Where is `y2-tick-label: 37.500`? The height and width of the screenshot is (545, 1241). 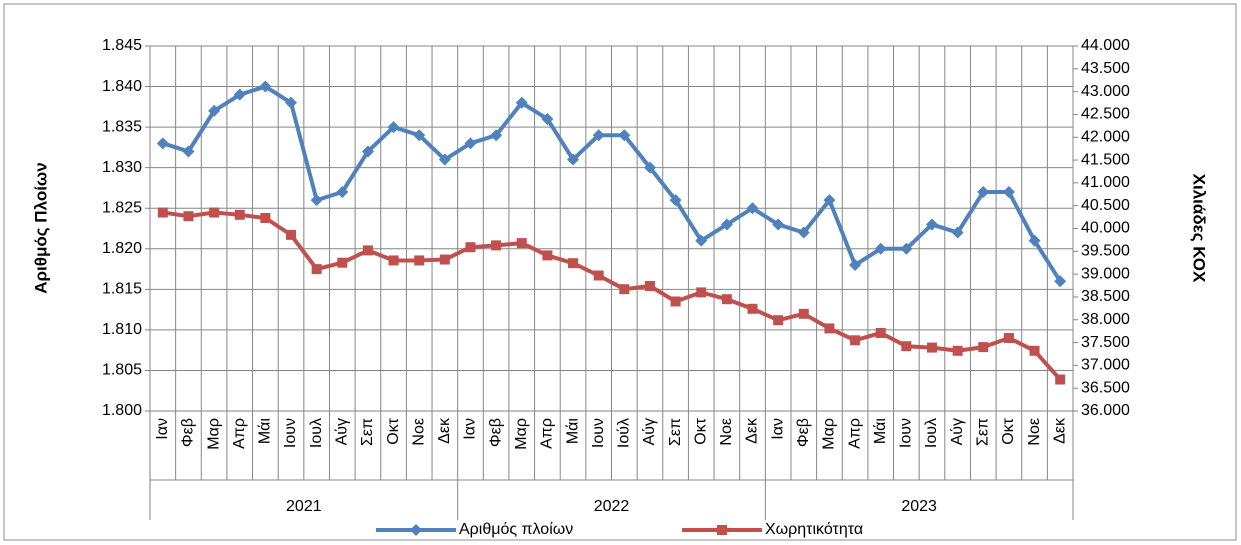 y2-tick-label: 37.500 is located at coordinates (1105, 342).